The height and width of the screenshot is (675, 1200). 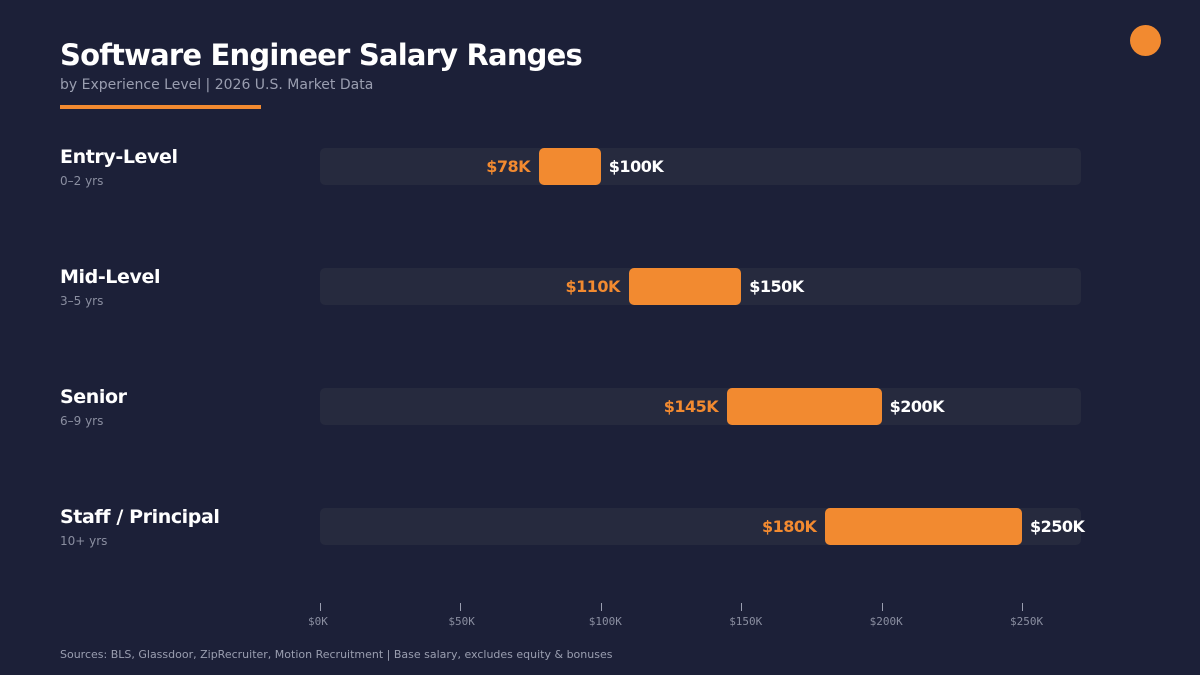 I want to click on axis-tick-label: $50K, so click(x=461, y=621).